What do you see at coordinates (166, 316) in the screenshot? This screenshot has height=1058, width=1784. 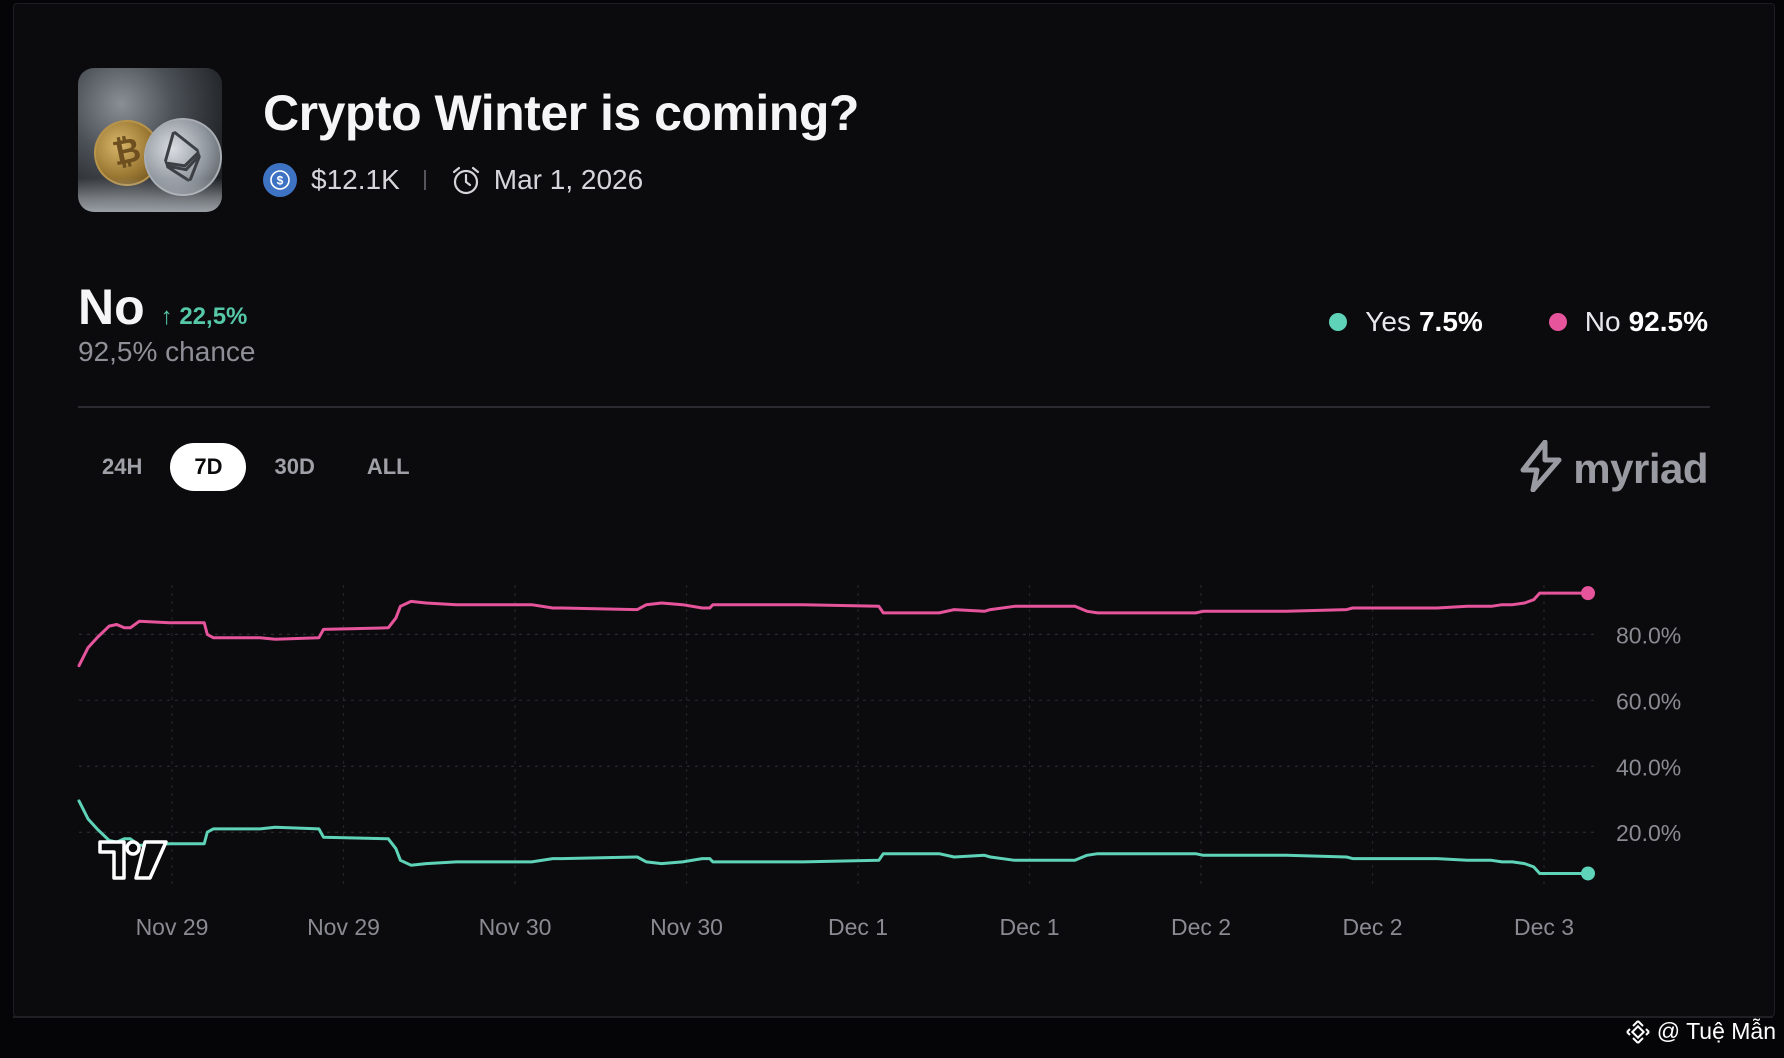 I see `arrow-up-icon: ↑` at bounding box center [166, 316].